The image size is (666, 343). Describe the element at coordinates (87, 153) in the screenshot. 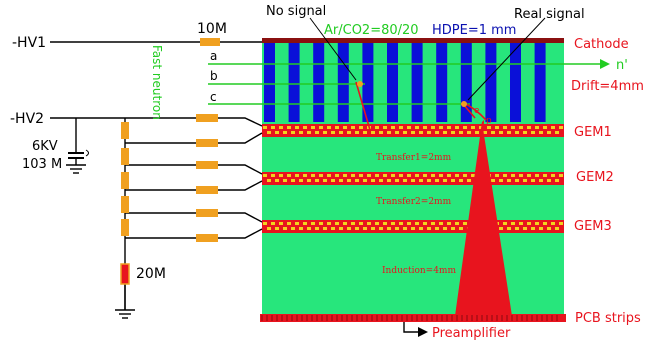

I see `capacitor-symbol-icon` at that location.